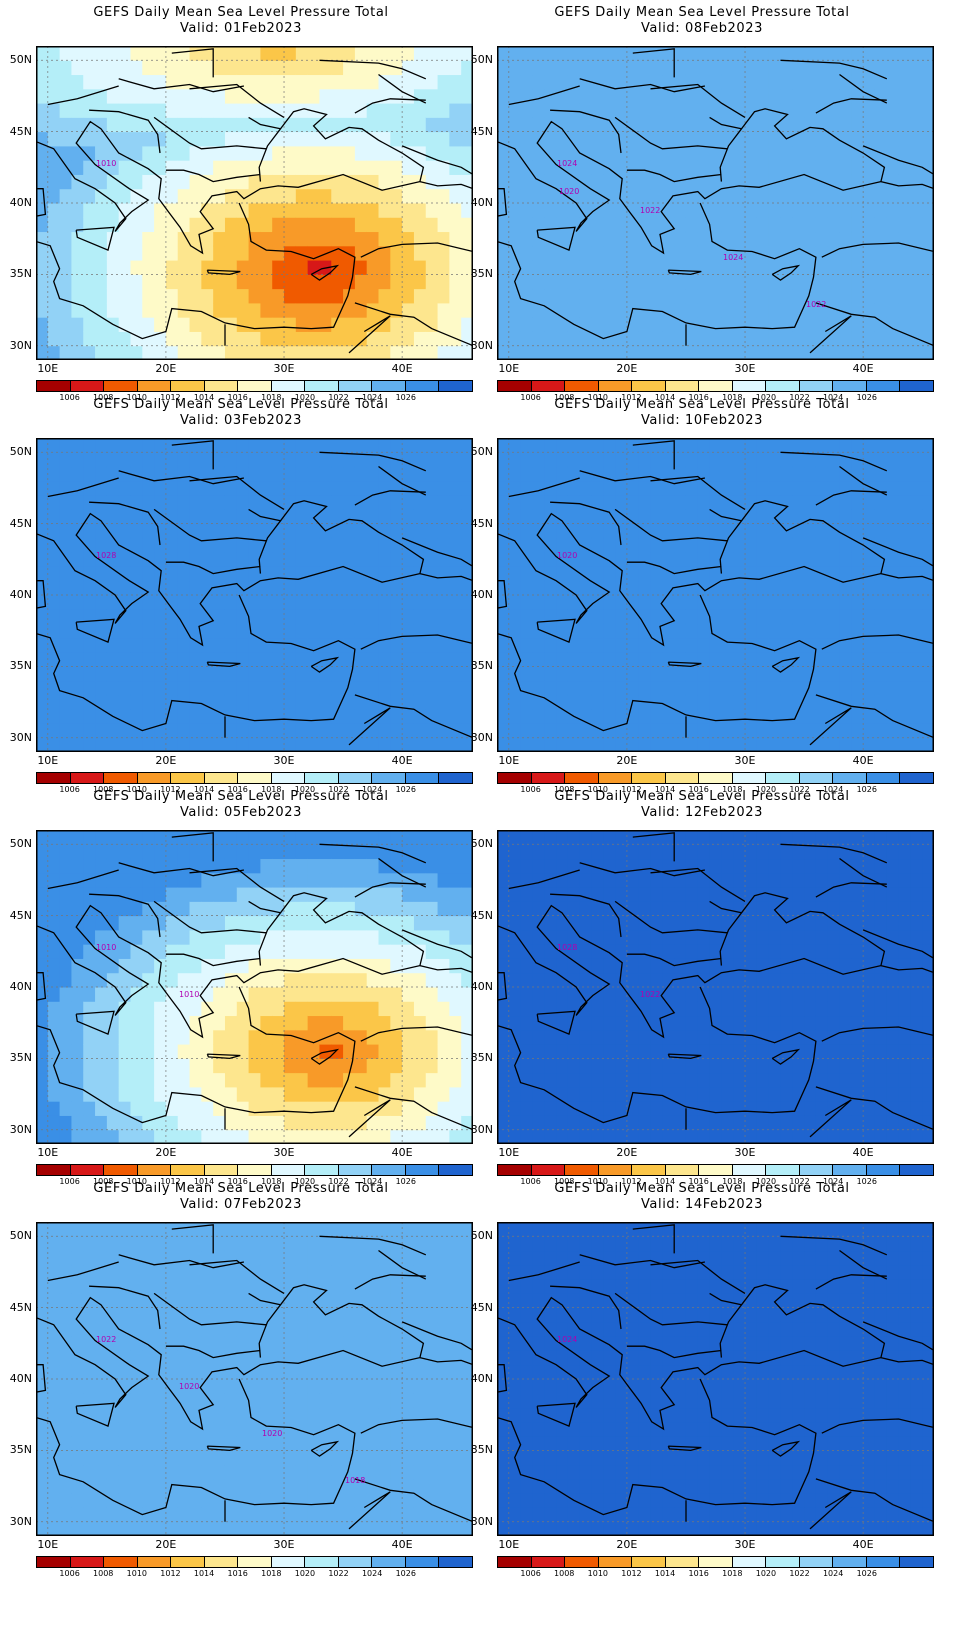 This screenshot has width=964, height=1640. What do you see at coordinates (564, 789) in the screenshot?
I see `colorbar-tick-label: 1008` at bounding box center [564, 789].